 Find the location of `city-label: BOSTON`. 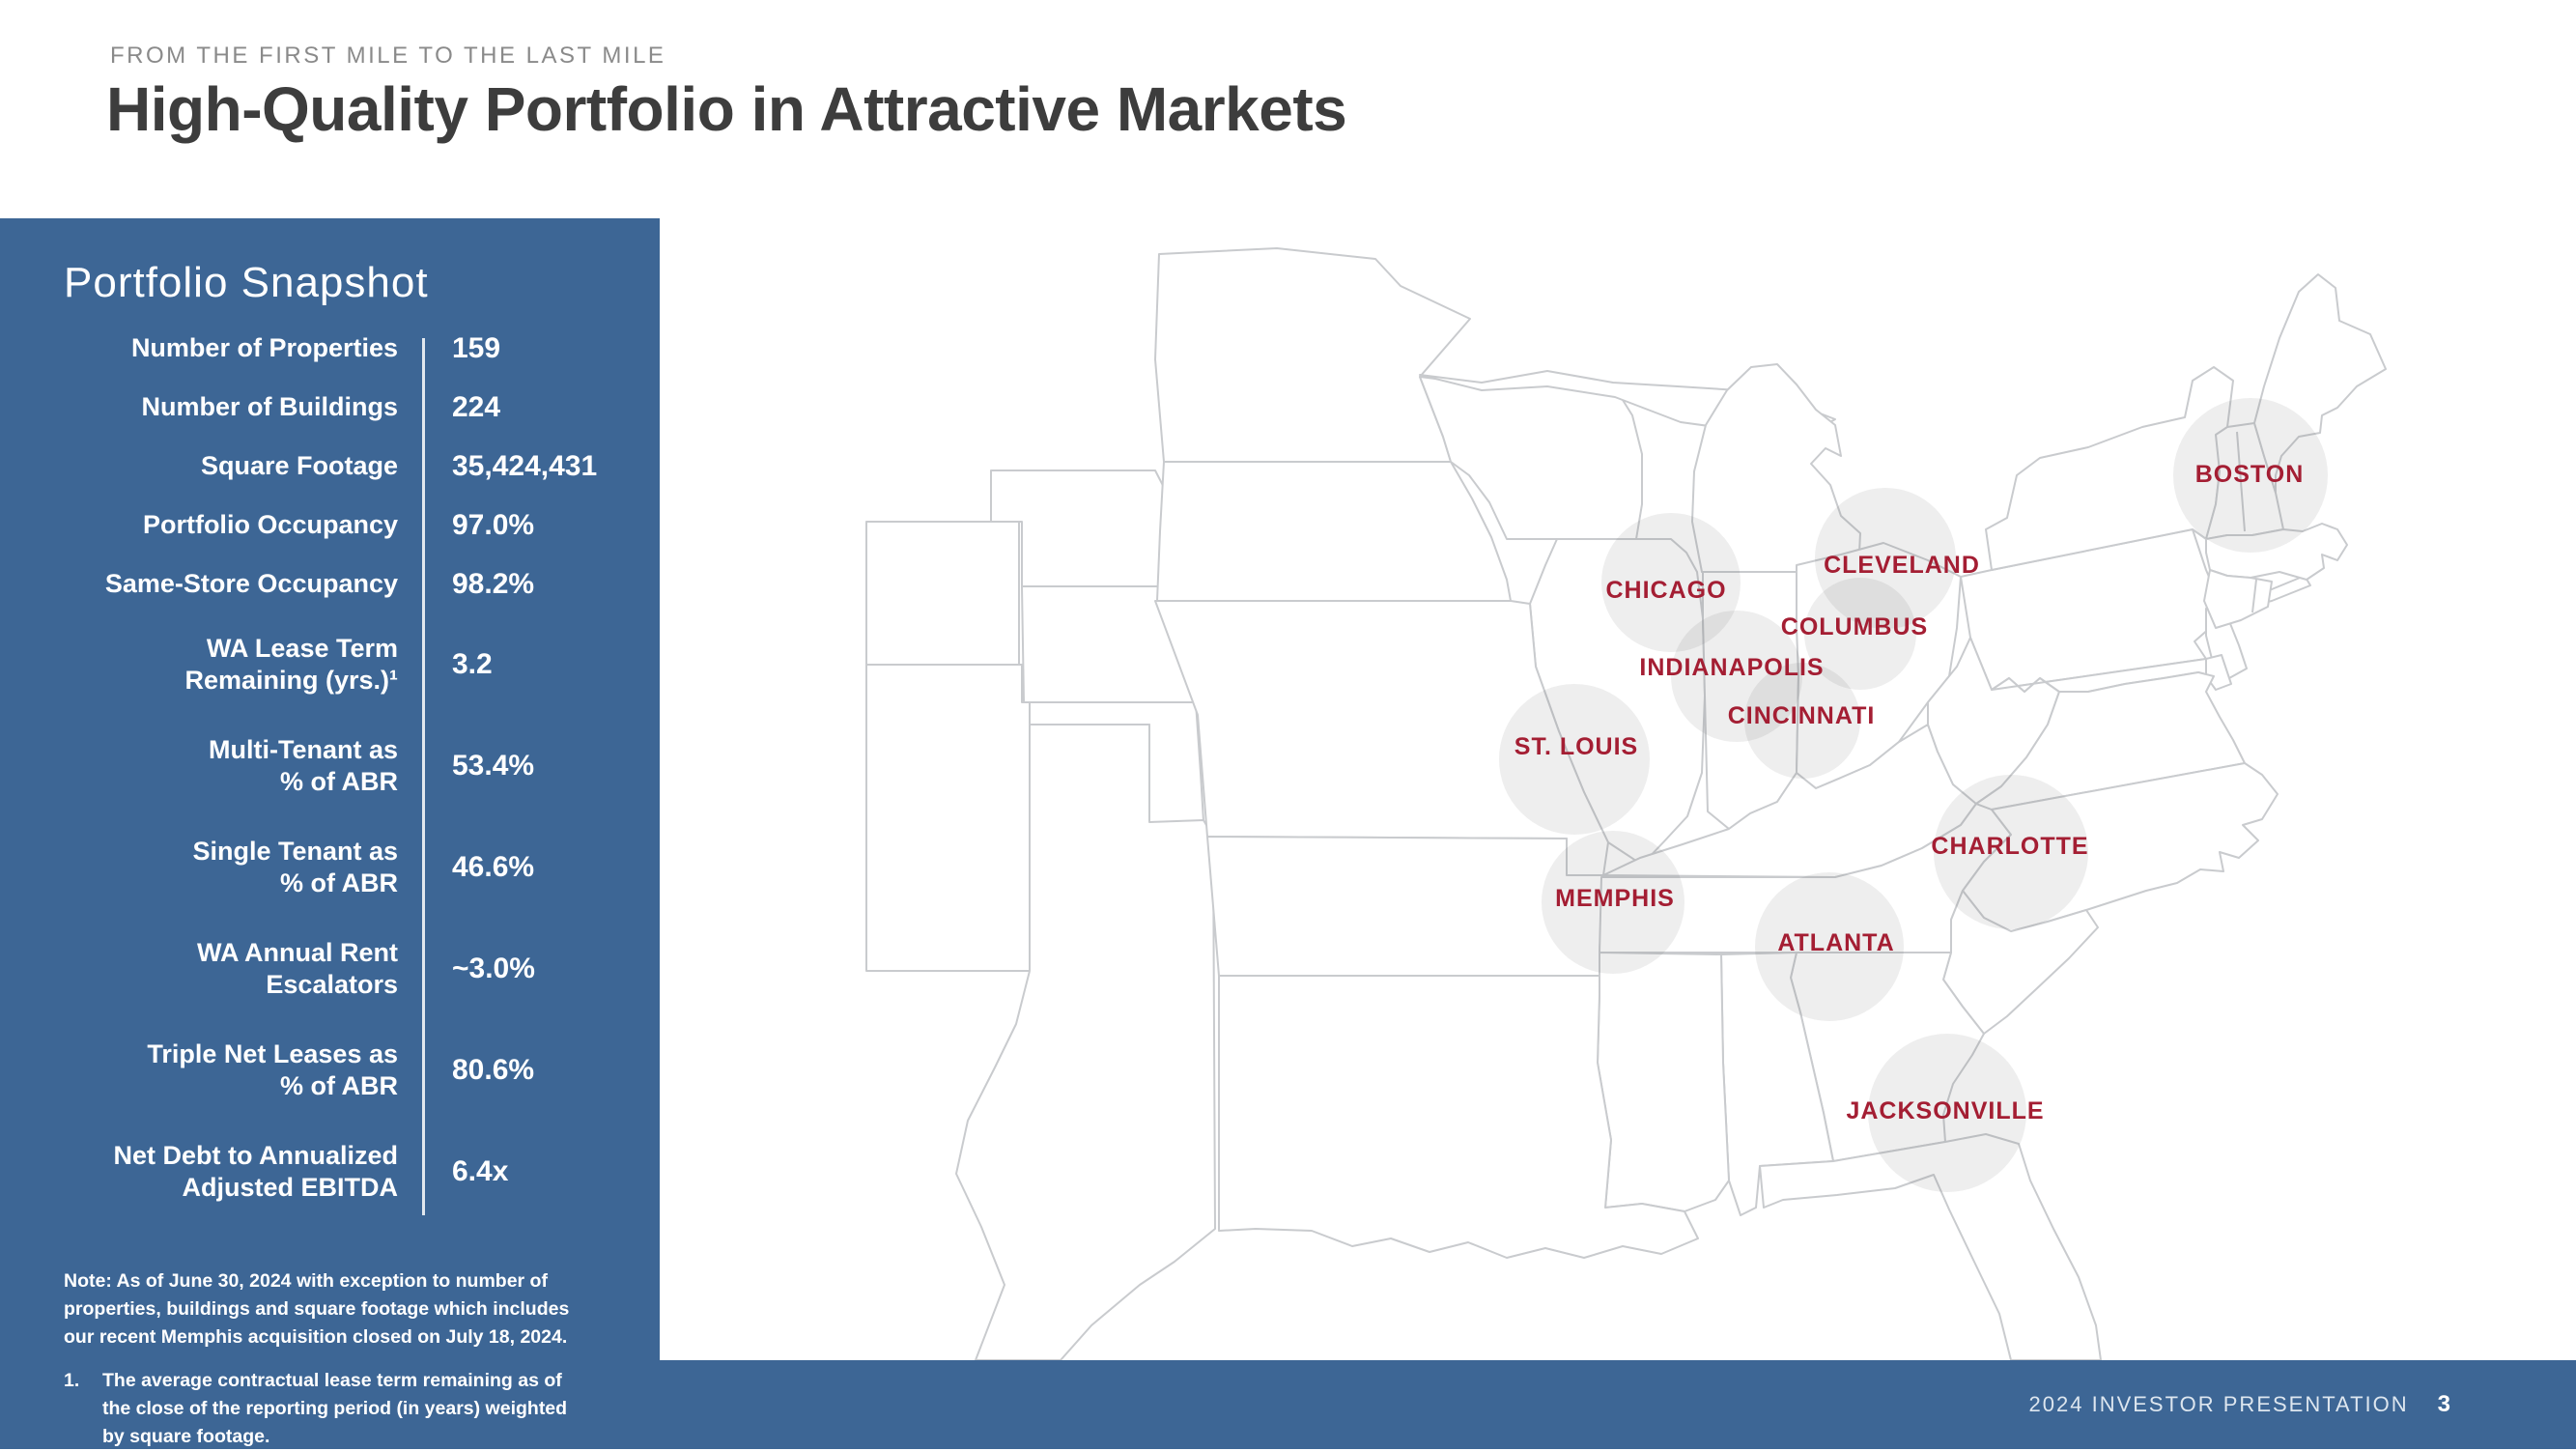

city-label: BOSTON is located at coordinates (2250, 474).